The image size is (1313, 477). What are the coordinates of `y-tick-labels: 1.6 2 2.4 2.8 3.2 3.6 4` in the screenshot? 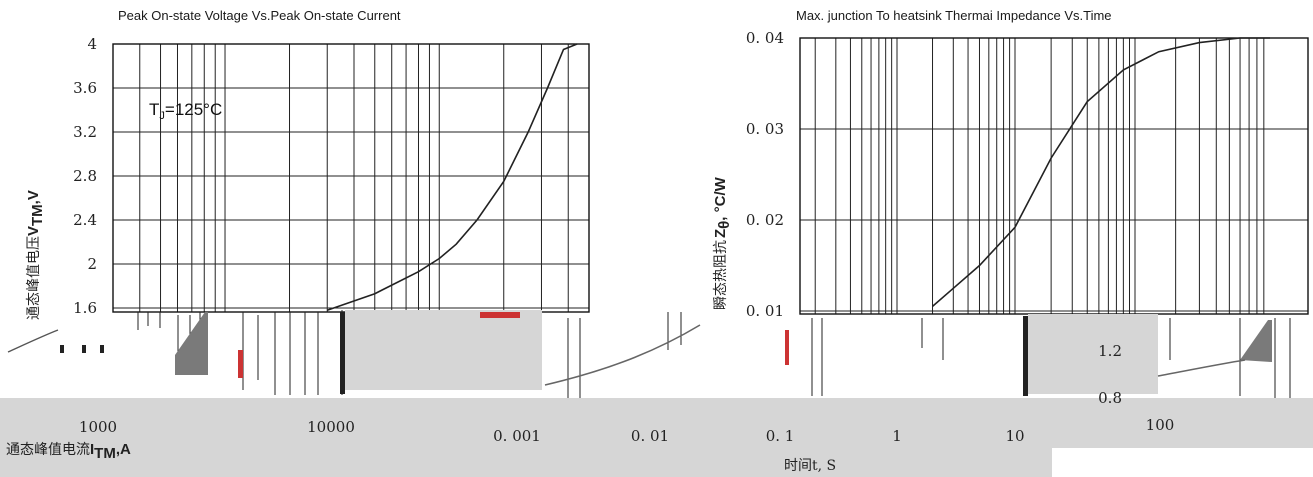 It's located at (85, 176).